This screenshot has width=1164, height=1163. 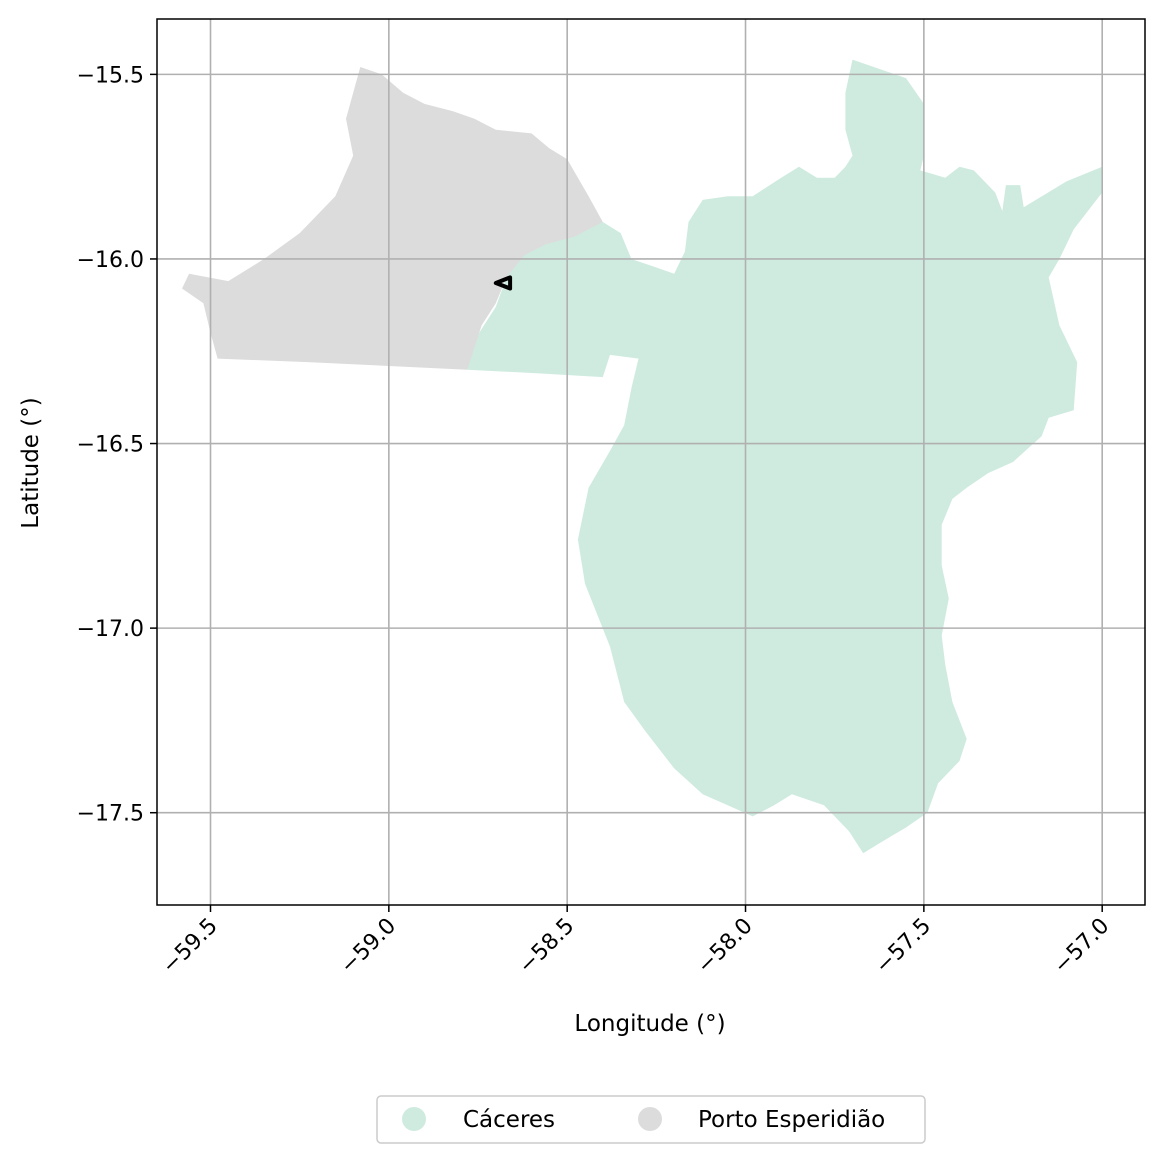 What do you see at coordinates (509, 1120) in the screenshot?
I see `legend-label-caceres: Cáceres` at bounding box center [509, 1120].